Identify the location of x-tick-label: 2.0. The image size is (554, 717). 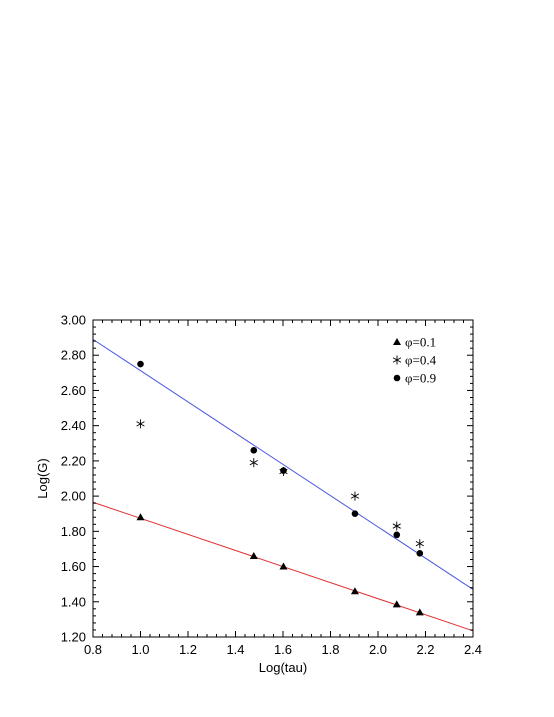
(378, 649).